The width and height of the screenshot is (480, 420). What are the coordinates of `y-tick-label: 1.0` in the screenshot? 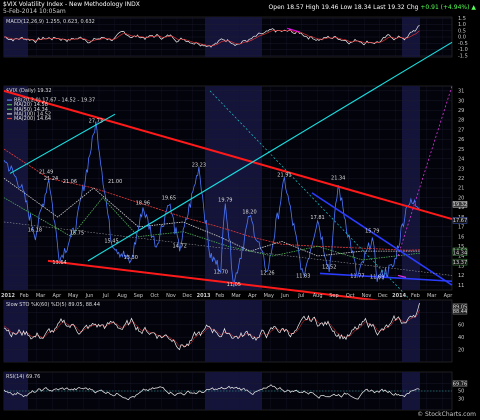 It's located at (462, 25).